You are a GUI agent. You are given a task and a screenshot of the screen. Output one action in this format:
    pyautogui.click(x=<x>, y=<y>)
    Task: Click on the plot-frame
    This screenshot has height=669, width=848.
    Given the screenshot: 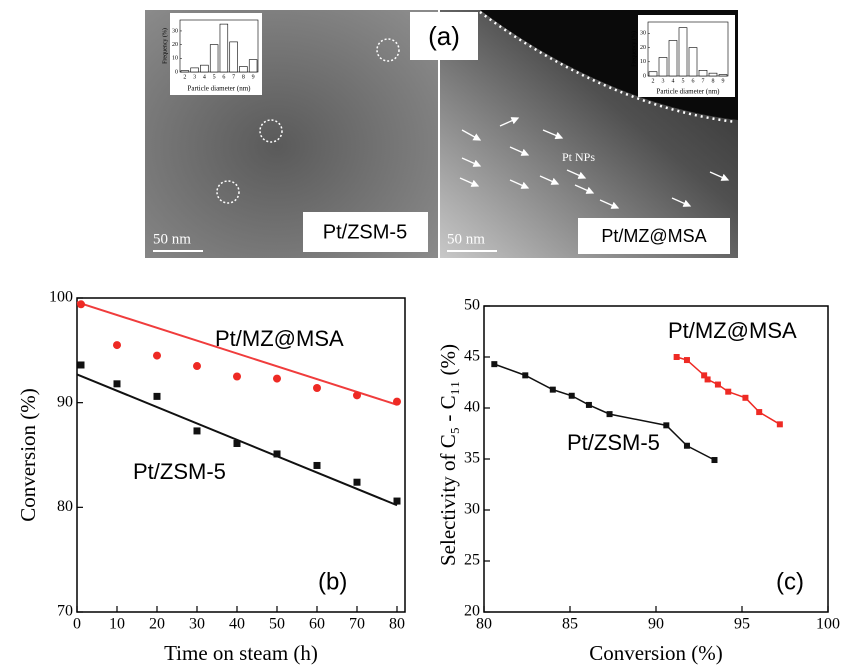 What is the action you would take?
    pyautogui.click(x=219, y=46)
    